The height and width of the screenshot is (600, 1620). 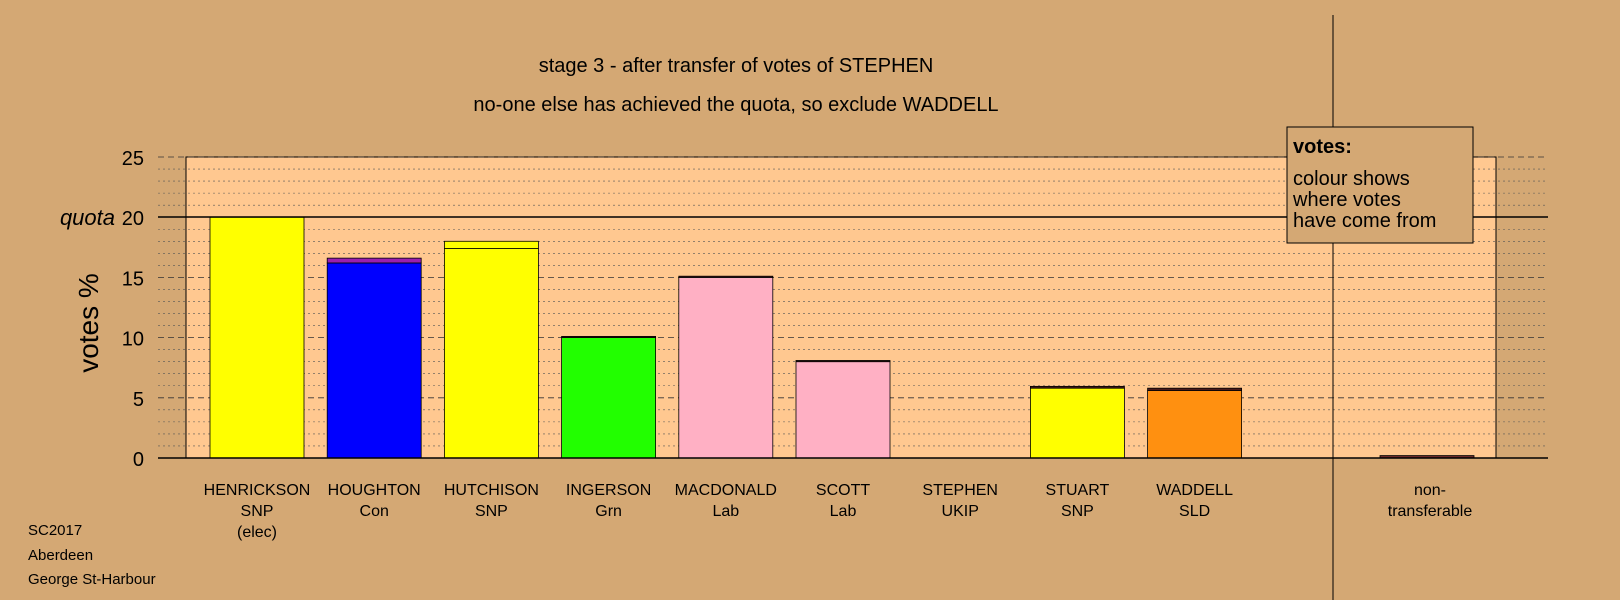 What do you see at coordinates (88, 323) in the screenshot?
I see `y-axis-label: votes %` at bounding box center [88, 323].